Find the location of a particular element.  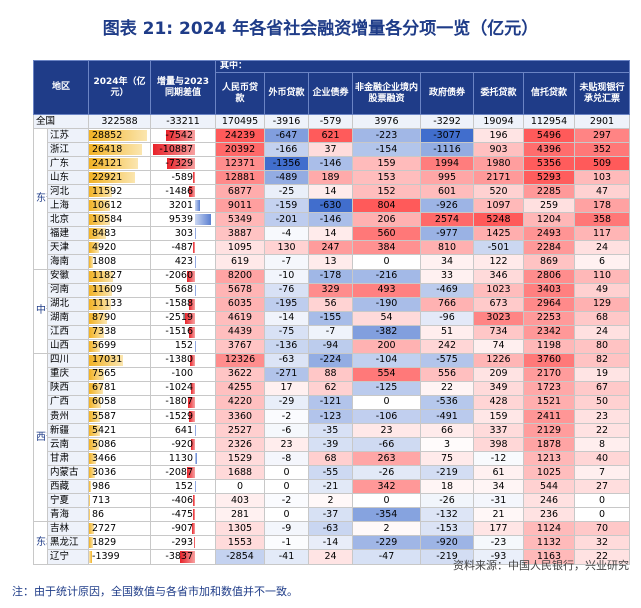

cell-diff: -475 is located at coordinates (183, 515).